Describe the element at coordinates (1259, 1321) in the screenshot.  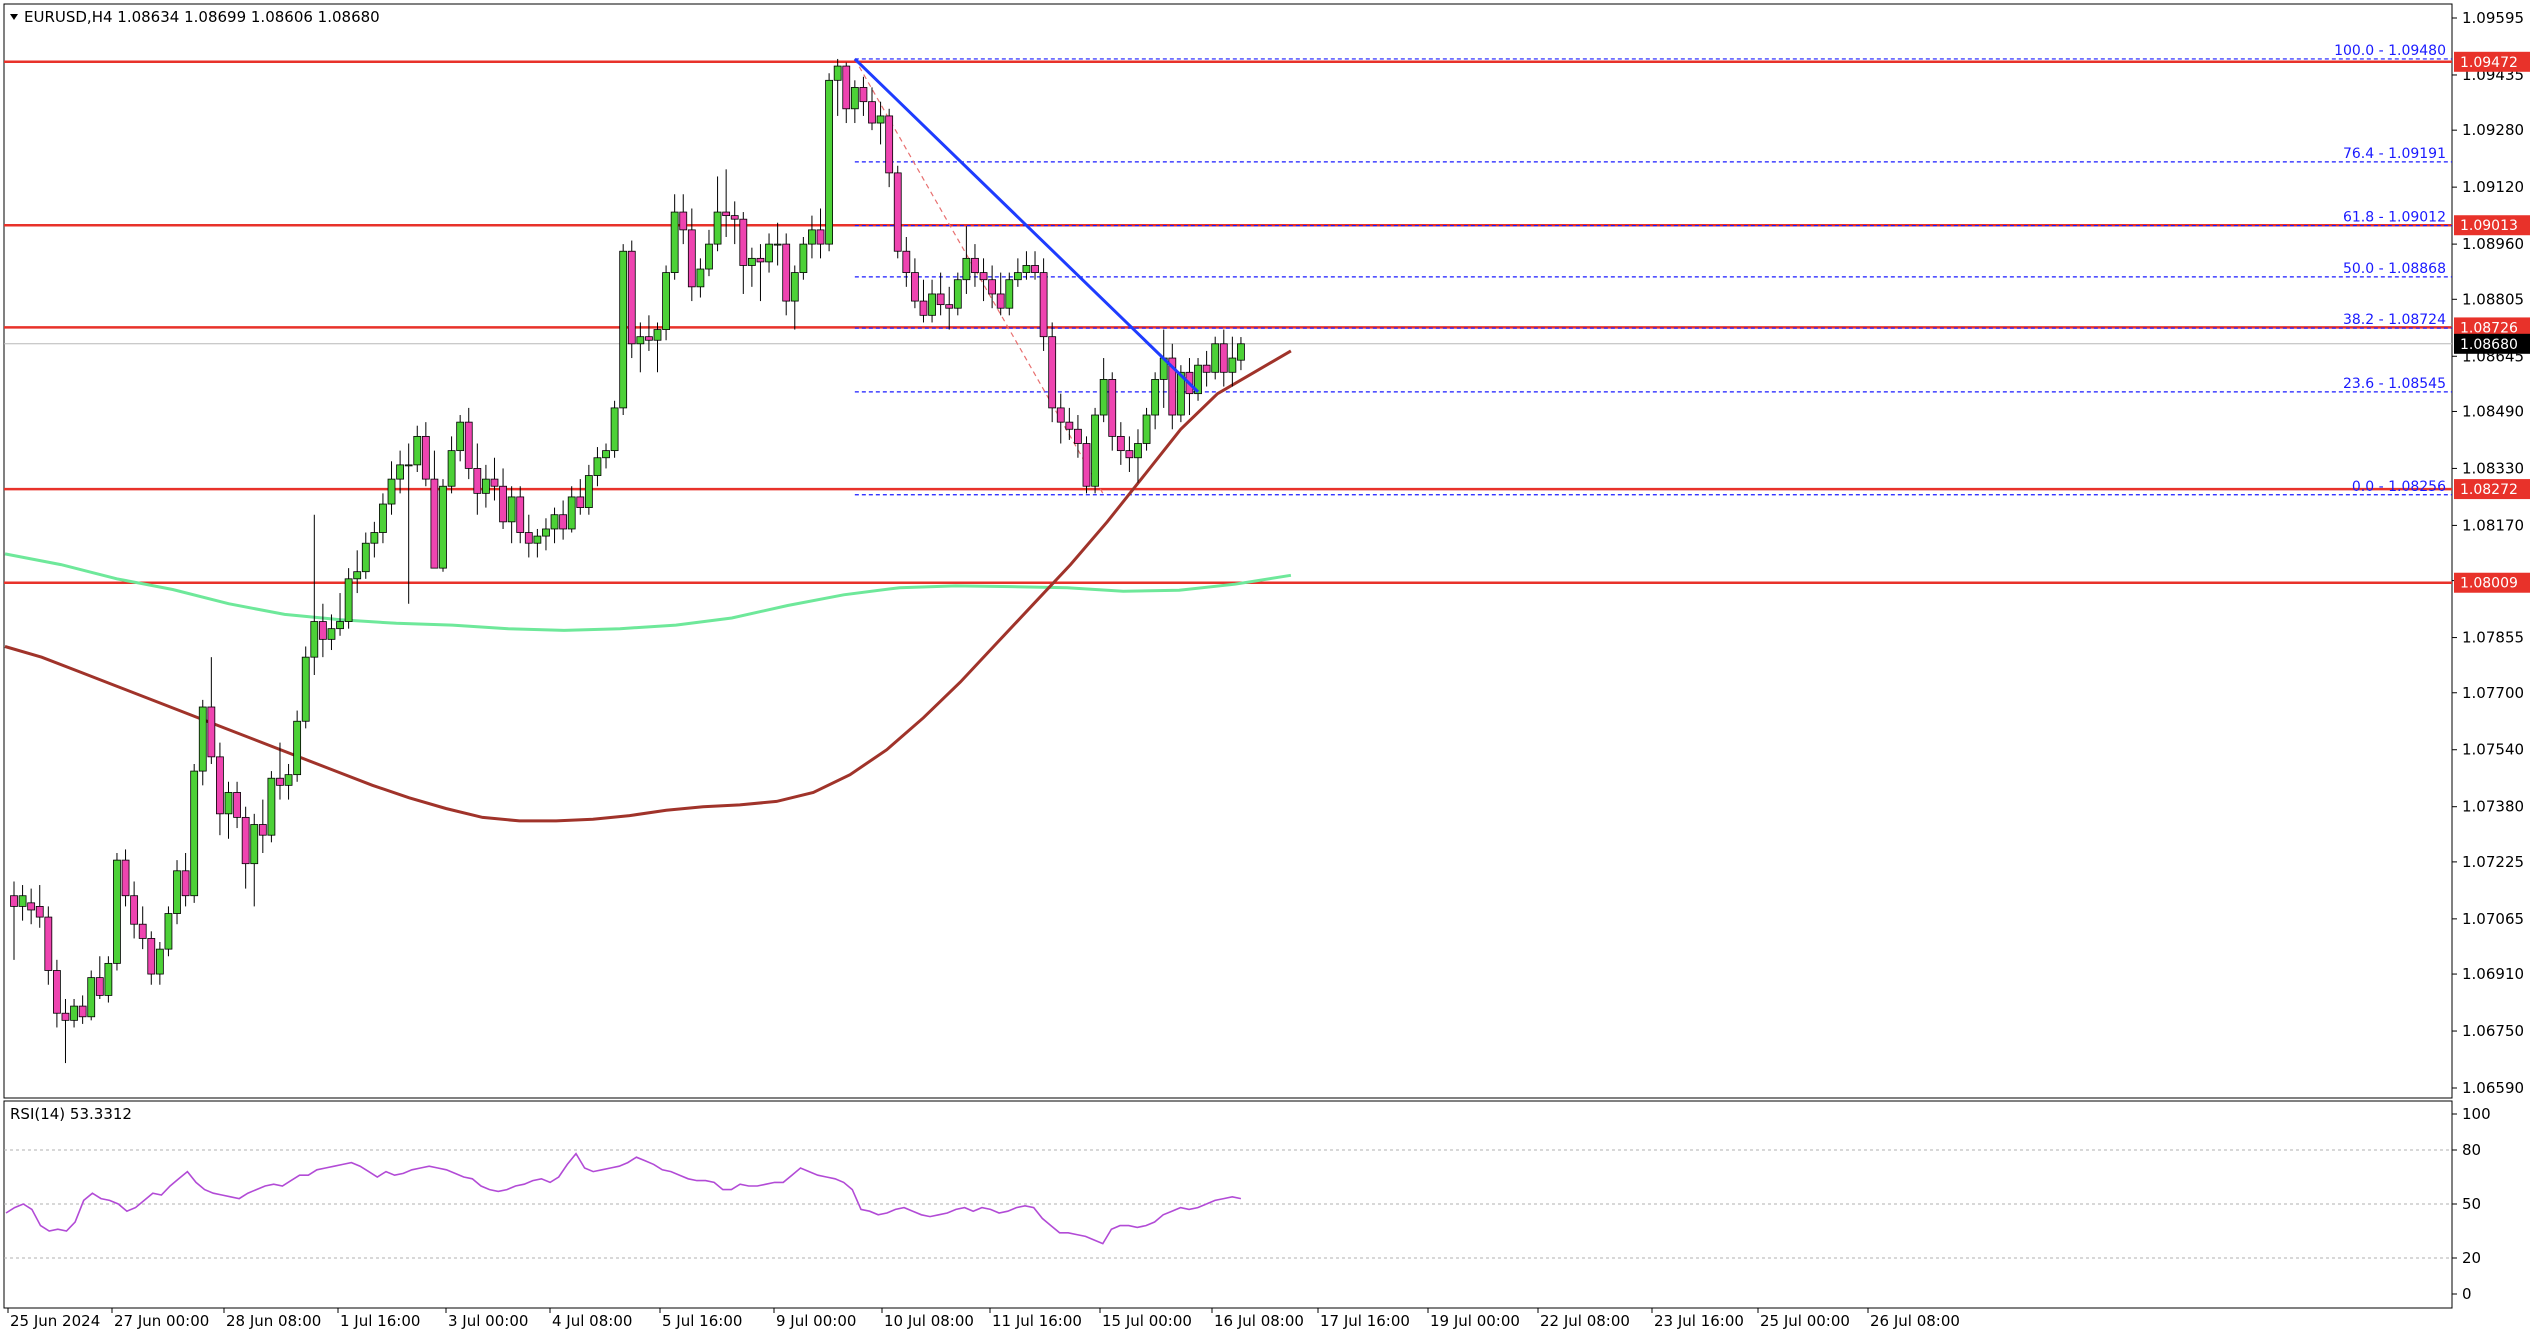
I see `time-tick-label: 16 Jul 08:00` at that location.